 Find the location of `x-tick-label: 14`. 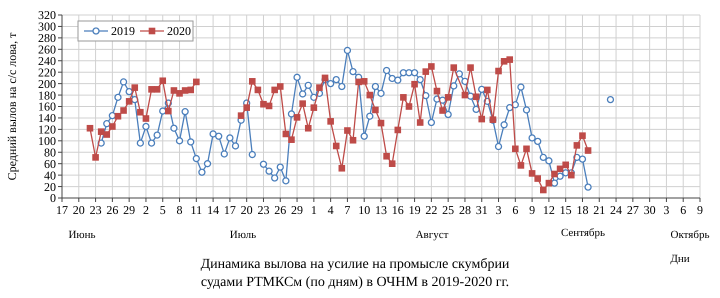

x-tick-label: 14 is located at coordinates (213, 210).